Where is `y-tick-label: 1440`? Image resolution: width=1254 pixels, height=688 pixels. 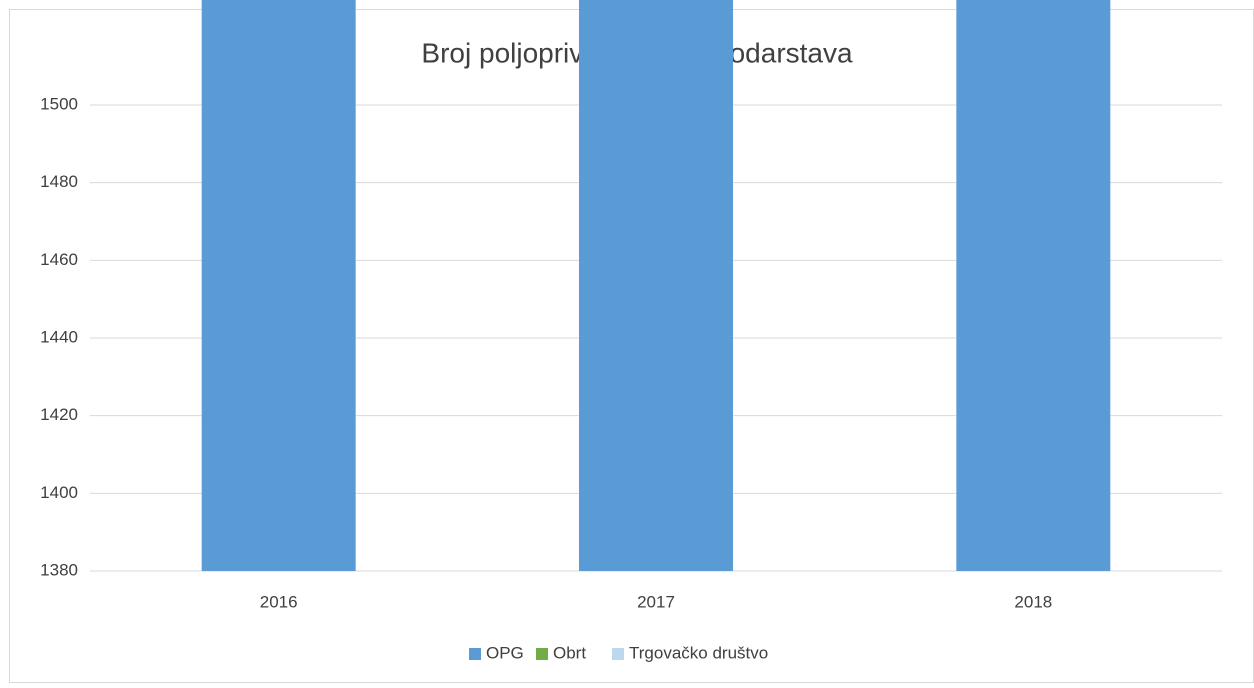 y-tick-label: 1440 is located at coordinates (59, 336).